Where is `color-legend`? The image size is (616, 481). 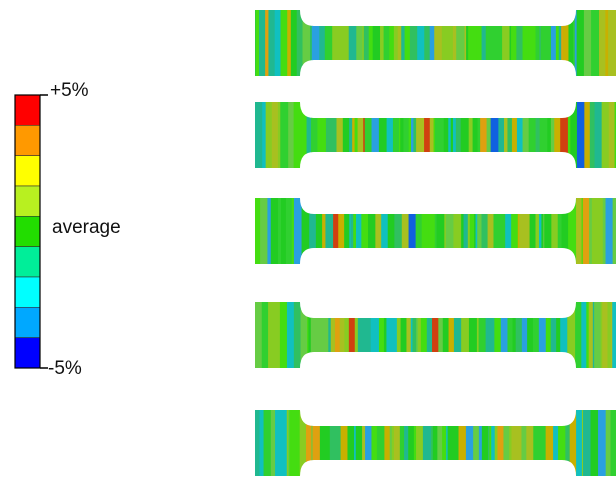
color-legend is located at coordinates (27, 231).